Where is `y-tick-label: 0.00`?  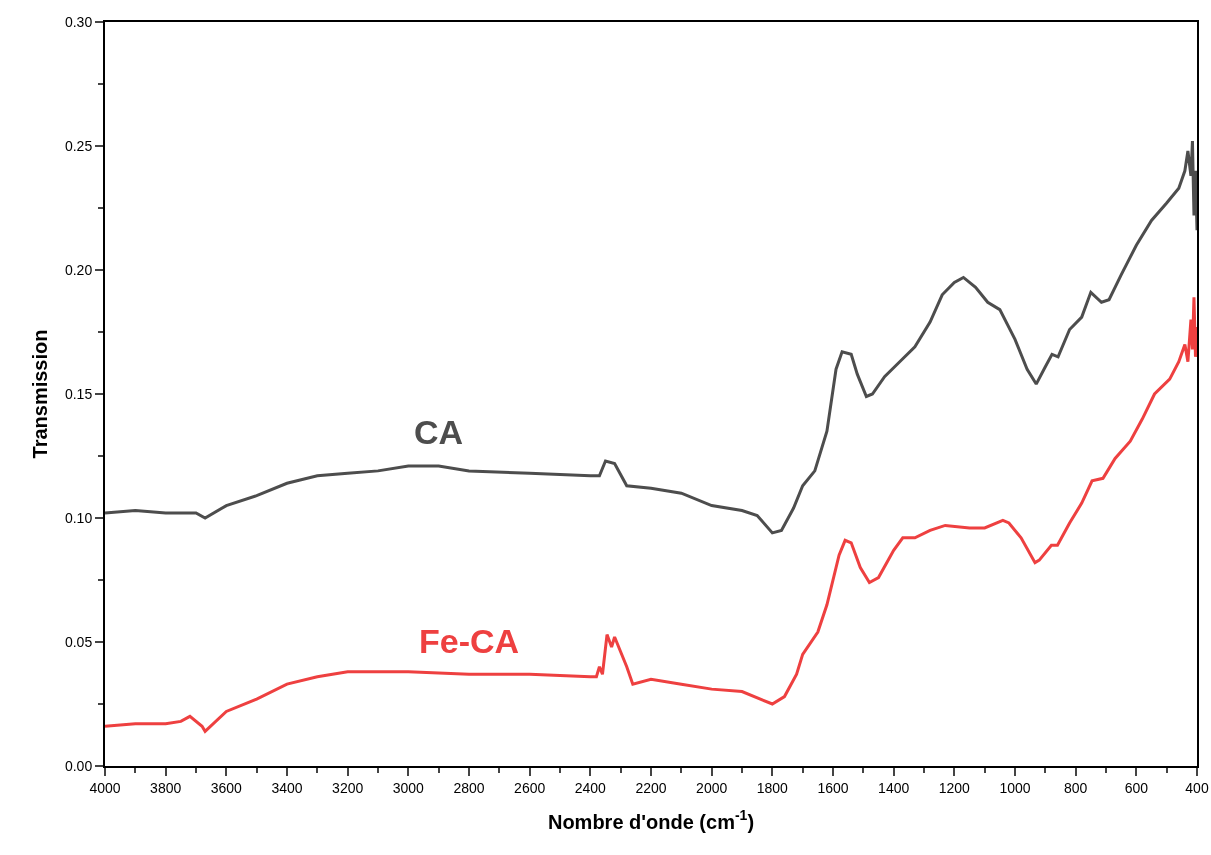
y-tick-label: 0.00 is located at coordinates (78, 765).